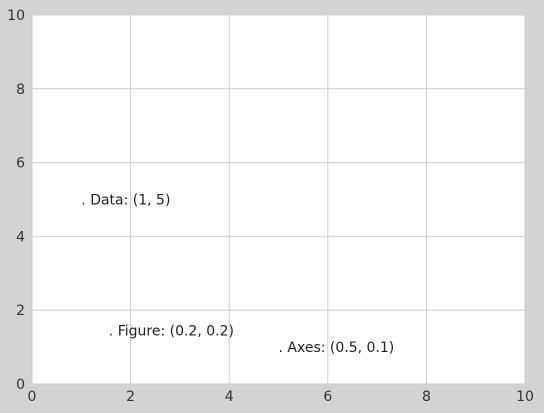  I want to click on x-tick-label: 10, so click(525, 397).